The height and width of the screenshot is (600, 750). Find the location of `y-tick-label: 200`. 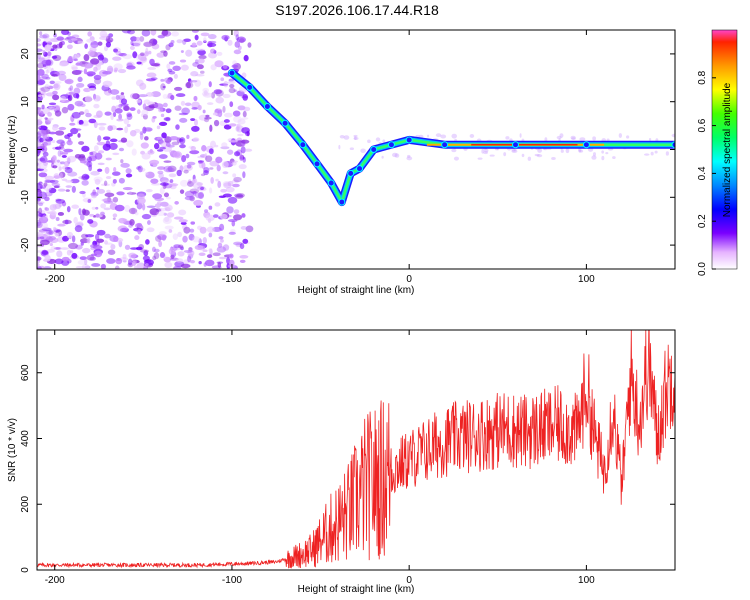

y-tick-label: 200 is located at coordinates (25, 503).